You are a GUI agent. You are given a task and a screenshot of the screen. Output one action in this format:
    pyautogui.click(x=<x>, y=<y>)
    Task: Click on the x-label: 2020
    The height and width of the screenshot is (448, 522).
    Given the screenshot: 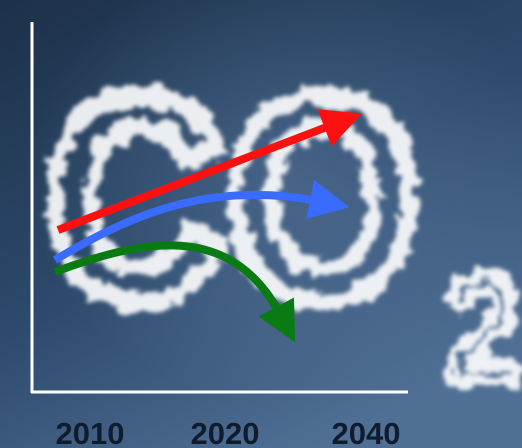 What is the action you would take?
    pyautogui.click(x=225, y=432)
    